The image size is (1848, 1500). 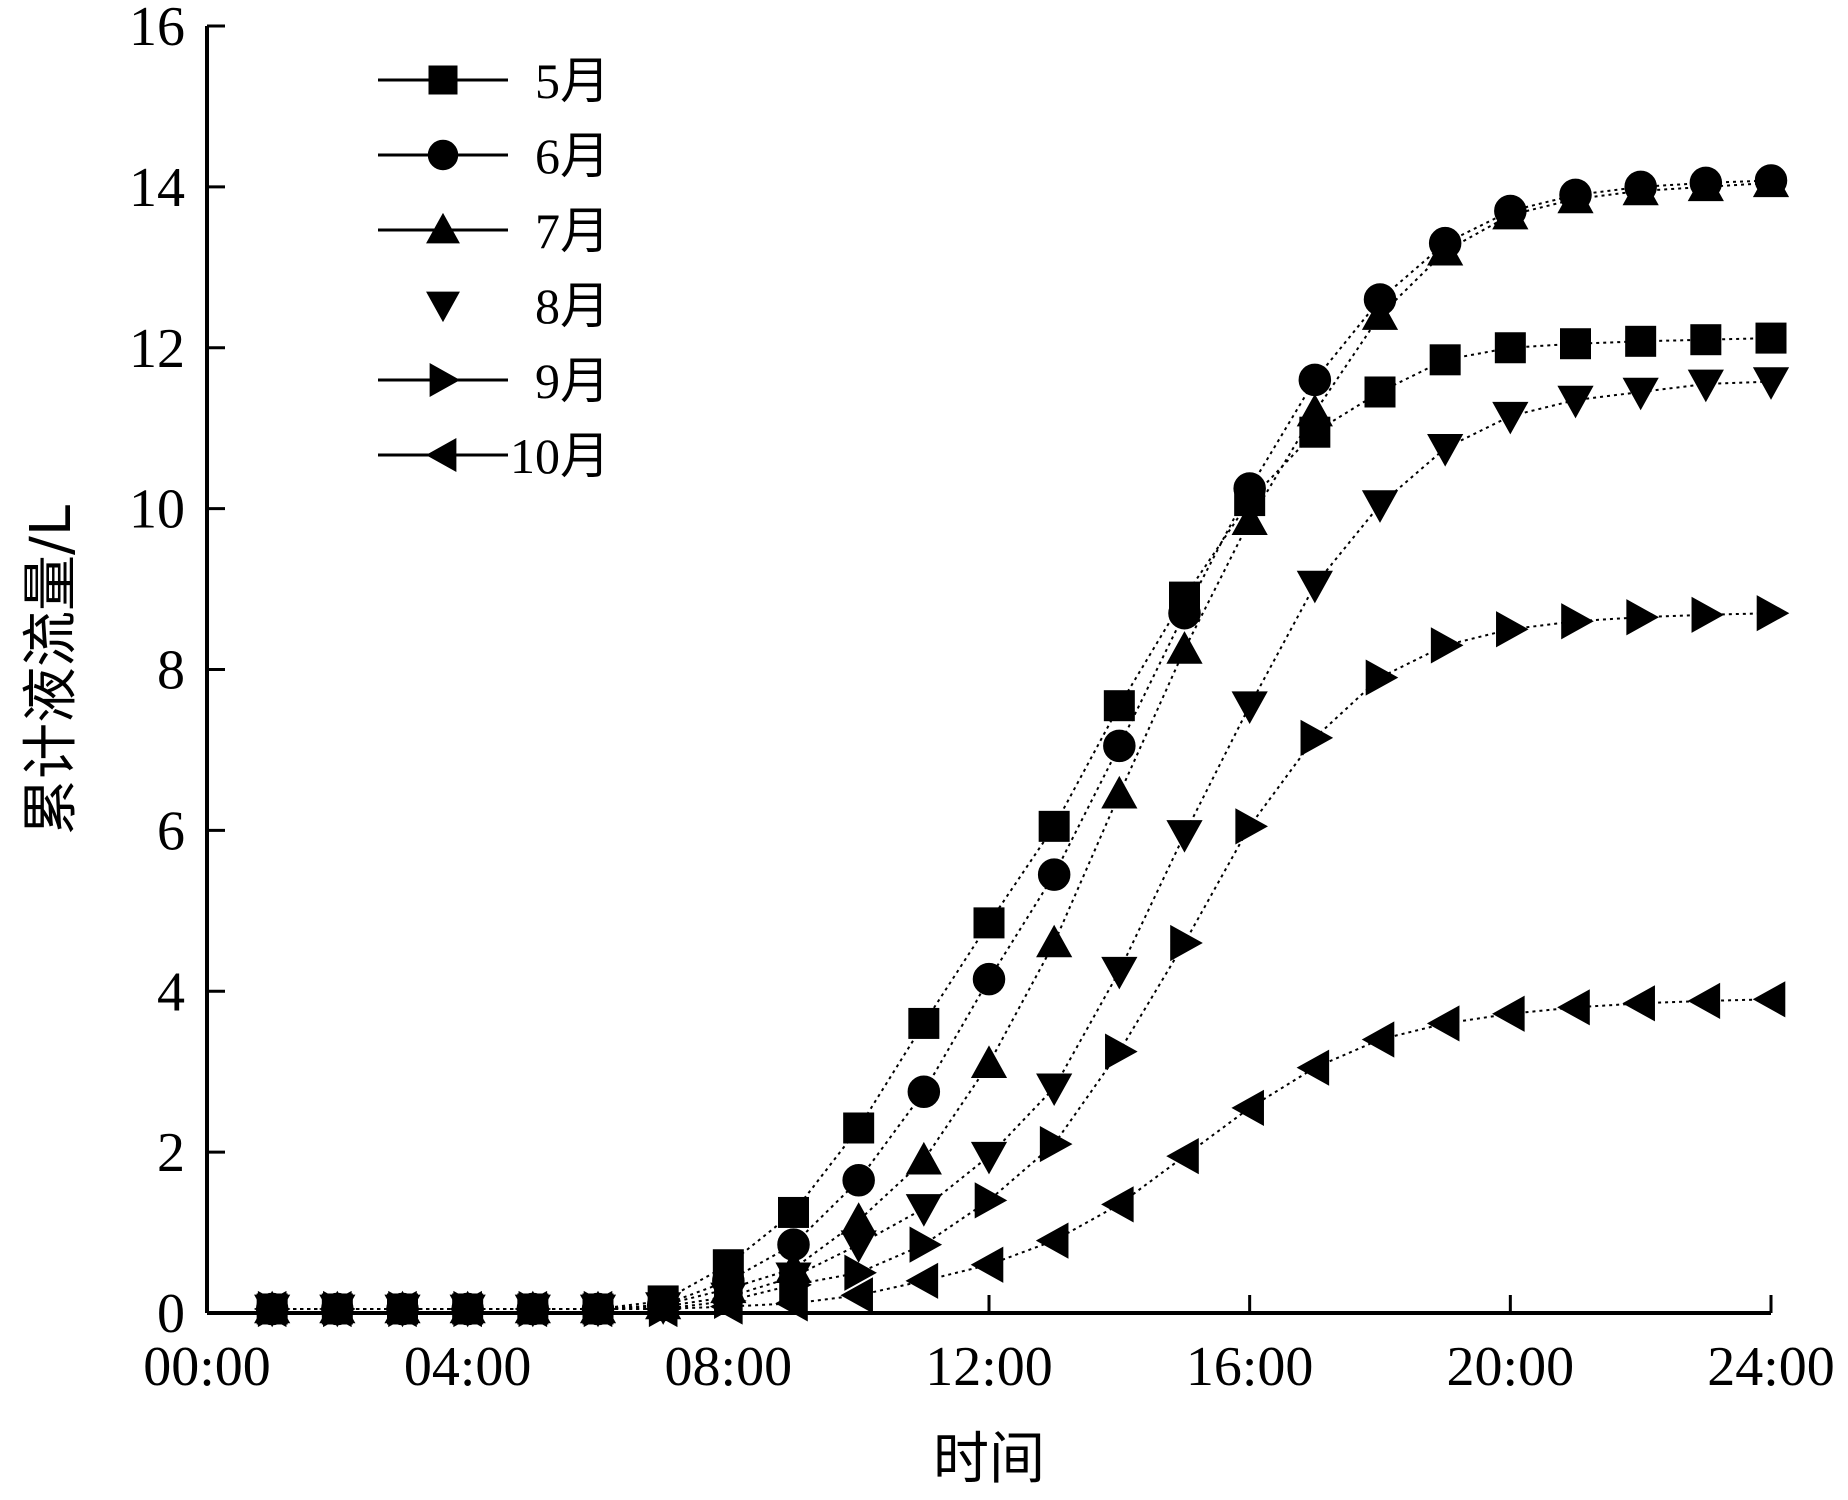 What do you see at coordinates (1771, 1367) in the screenshot?
I see `x-tick-label: 24:00` at bounding box center [1771, 1367].